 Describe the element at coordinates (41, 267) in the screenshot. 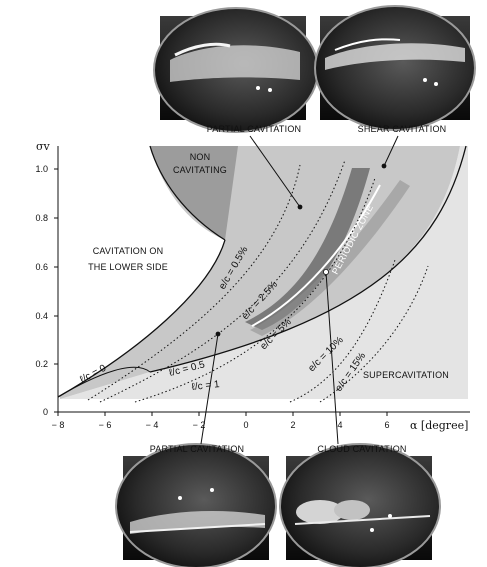

I see `y-tick-label: 0.6` at that location.